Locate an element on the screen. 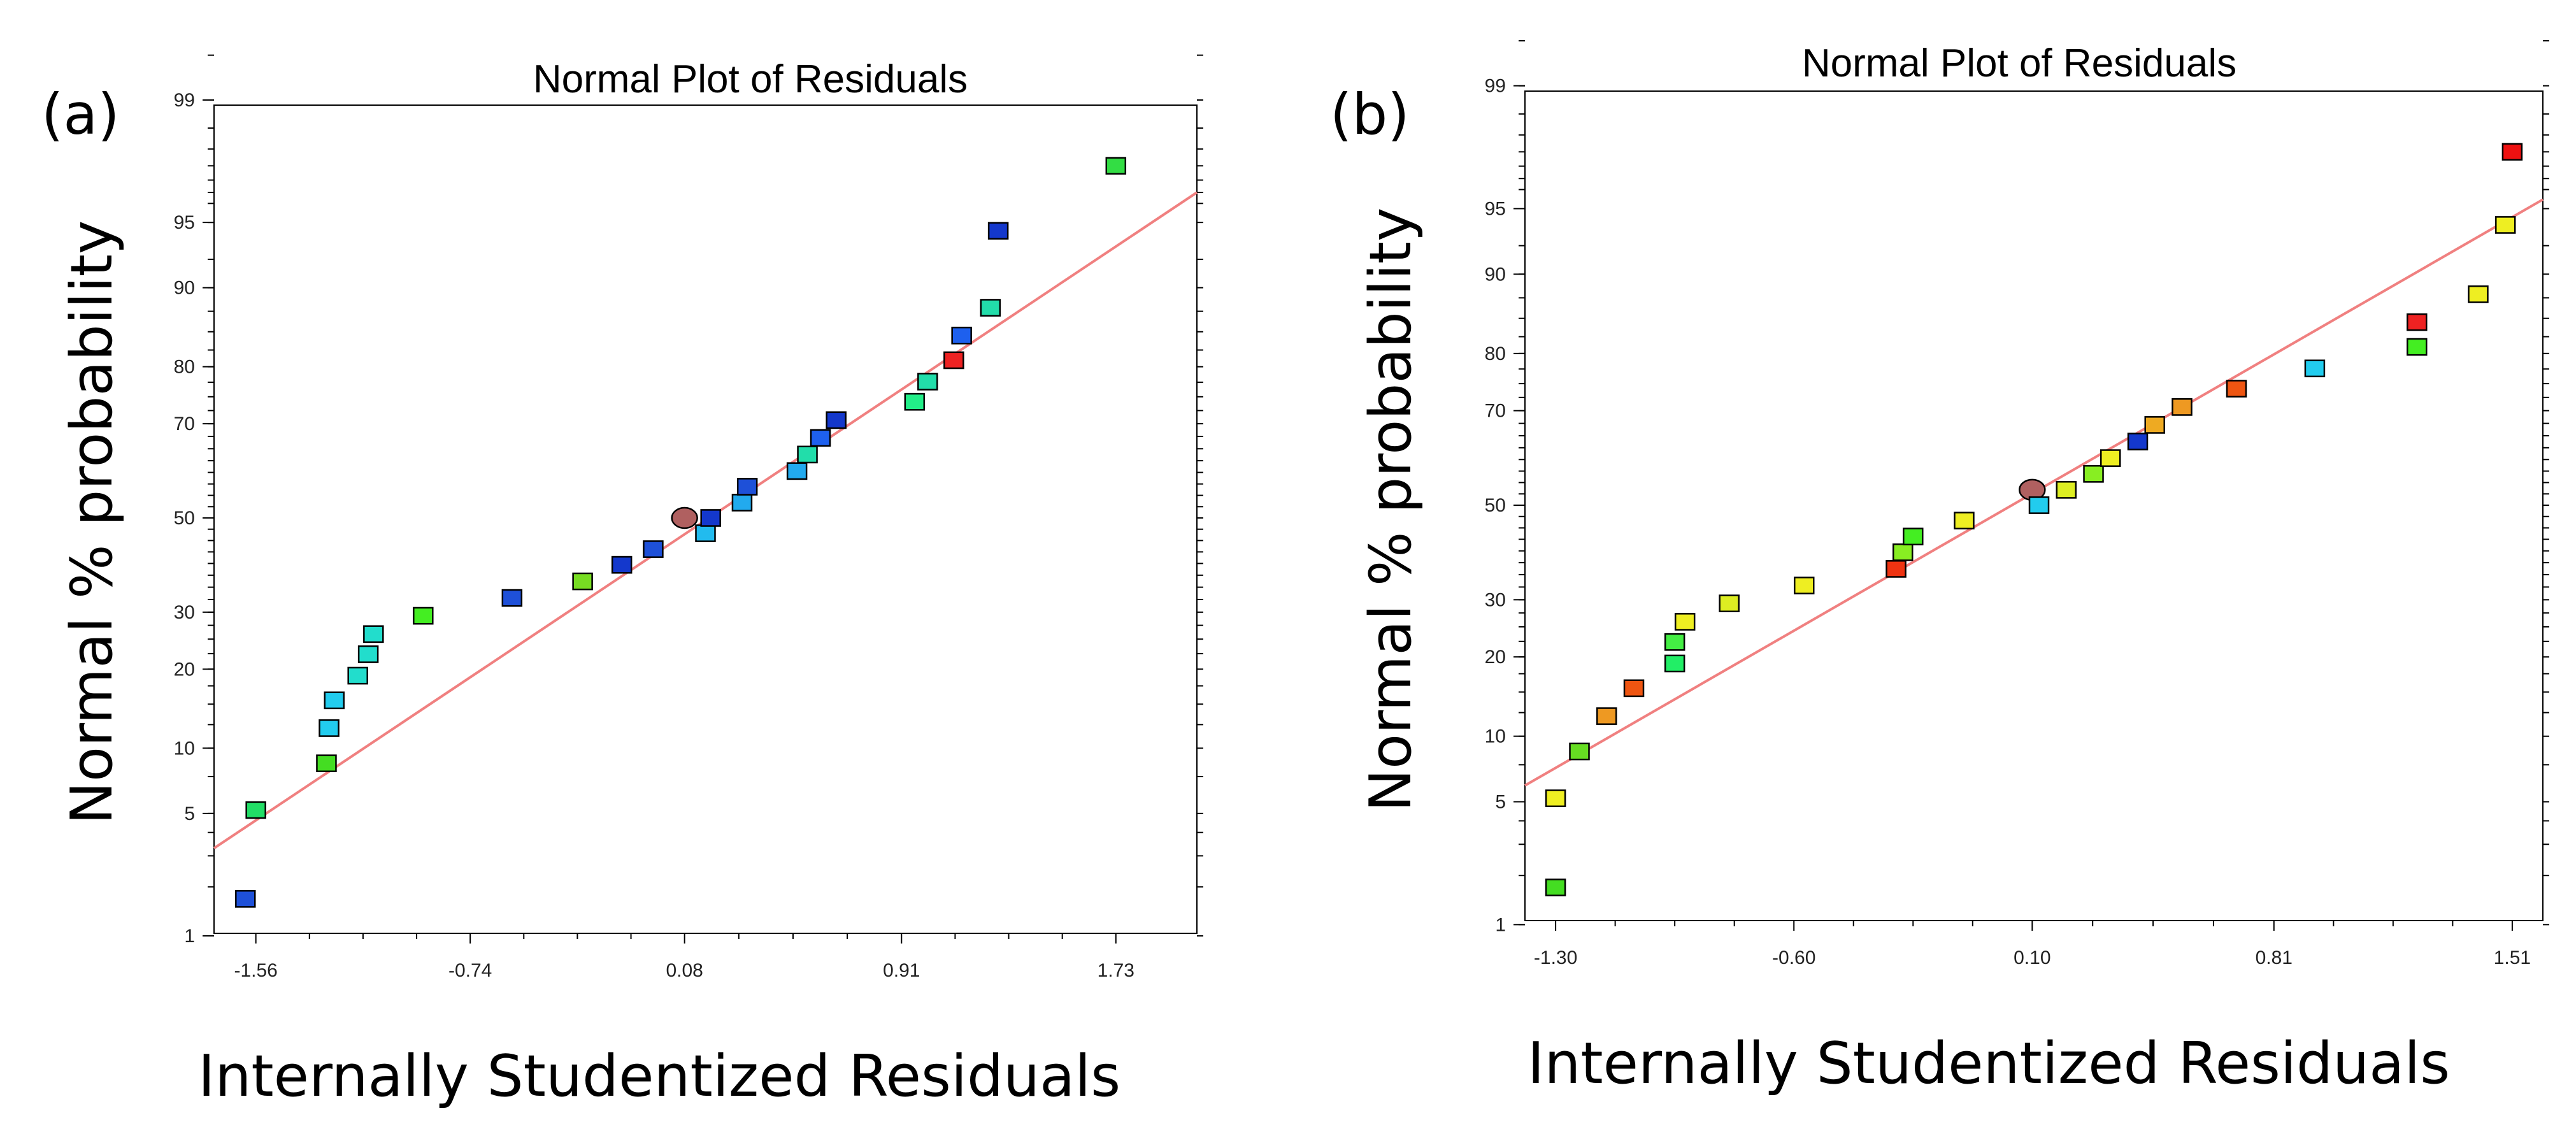 Image resolution: width=2576 pixels, height=1134 pixels. x-ticks-b: -1.30 -0.60 0.10 0.81 1.51 is located at coordinates (2033, 944).